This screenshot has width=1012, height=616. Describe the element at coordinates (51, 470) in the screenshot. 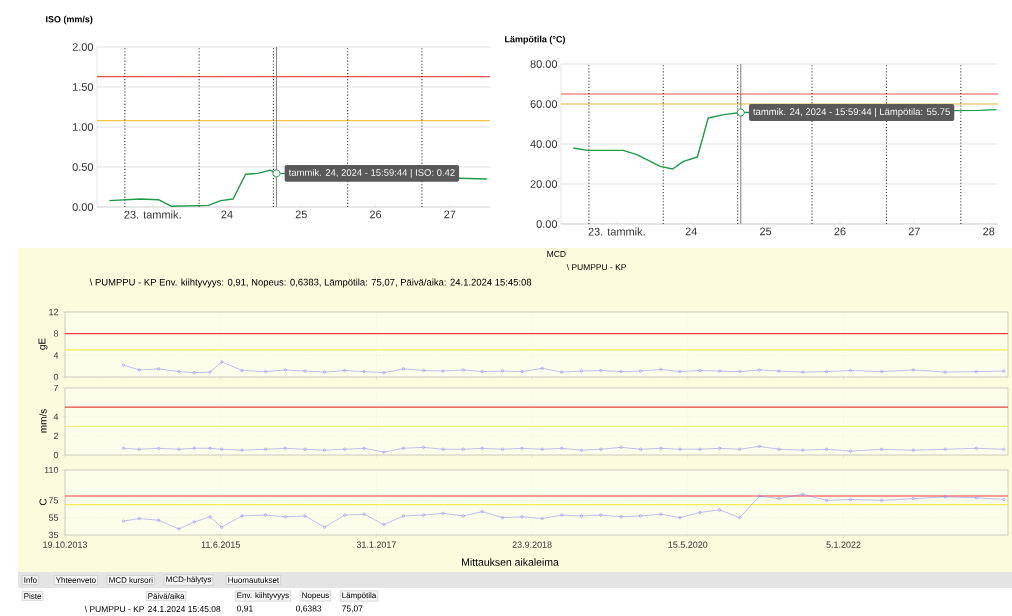

I see `y-tick-label: 110` at that location.